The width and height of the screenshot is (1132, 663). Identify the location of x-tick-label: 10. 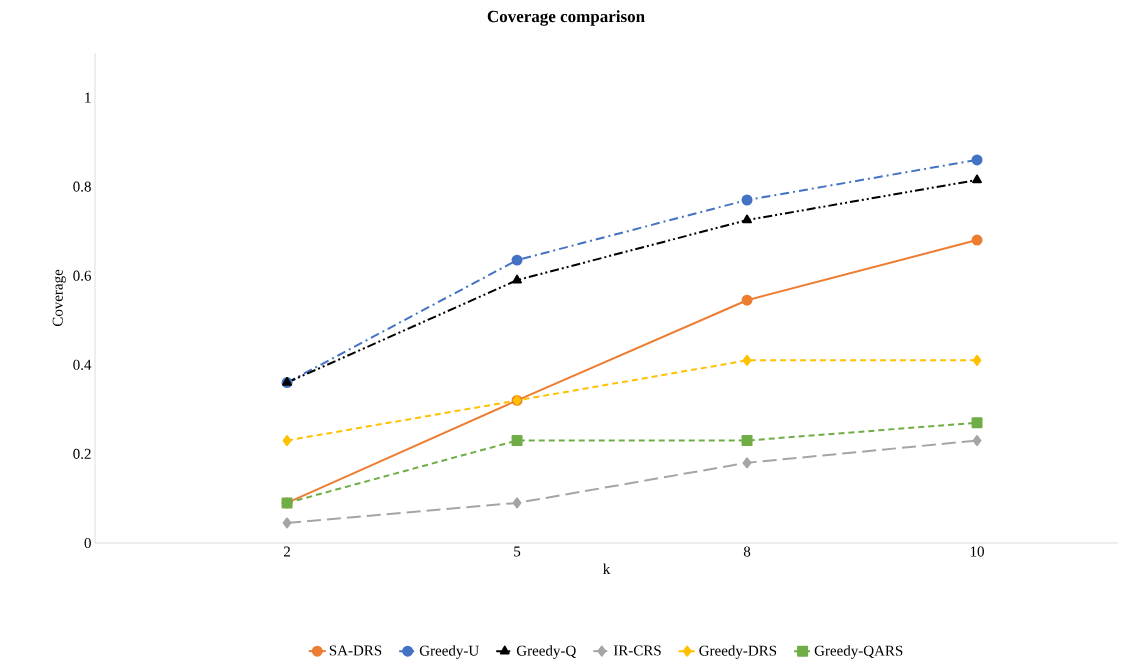
(977, 551).